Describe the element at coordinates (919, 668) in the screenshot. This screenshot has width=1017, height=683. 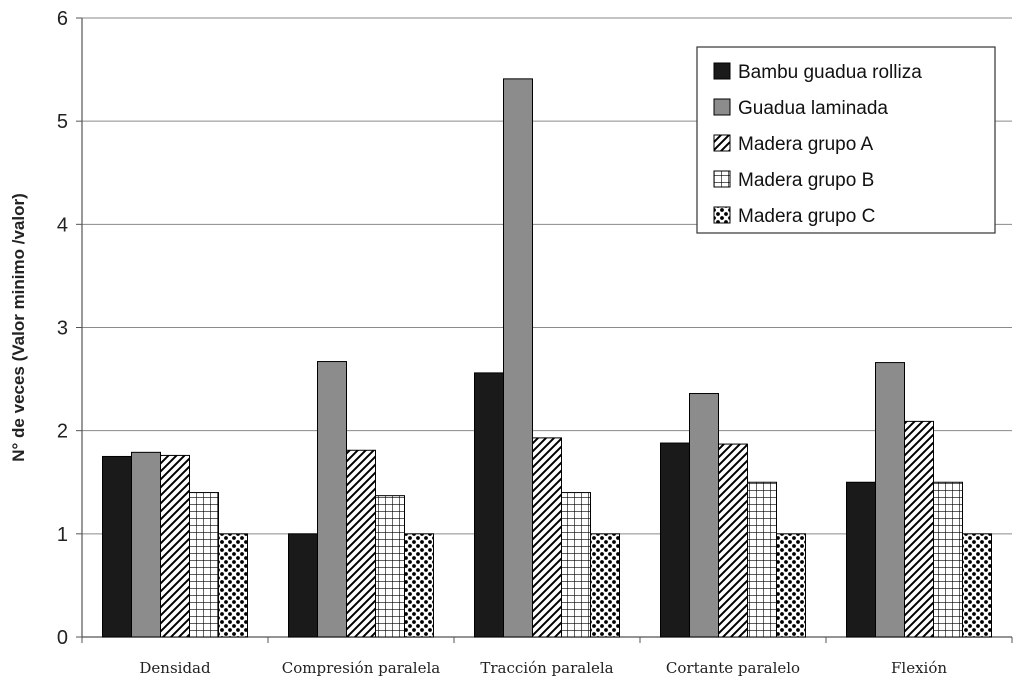
I see `x-category-label: Flexión` at that location.